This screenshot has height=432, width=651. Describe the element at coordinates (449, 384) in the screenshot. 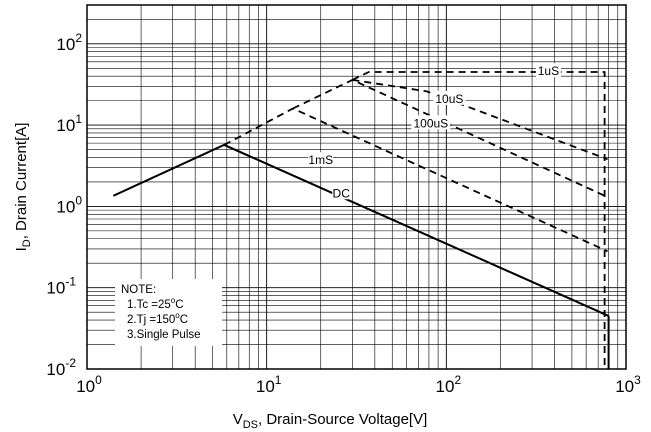

I see `x-tick-label: 10²` at that location.